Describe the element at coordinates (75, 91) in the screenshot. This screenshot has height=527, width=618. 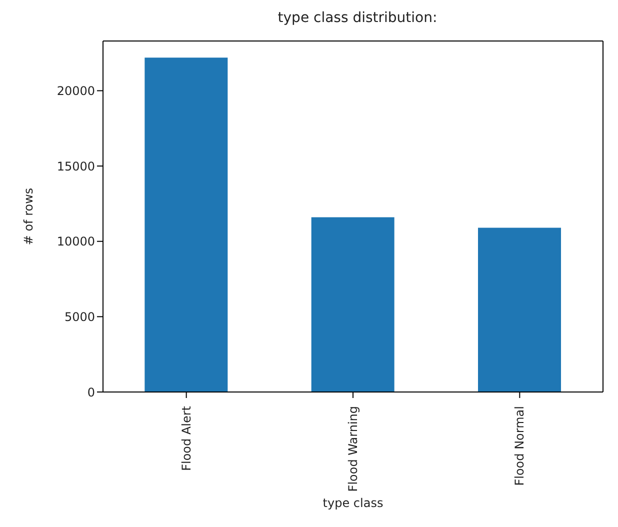
I see `y-tick-label: 20000` at that location.